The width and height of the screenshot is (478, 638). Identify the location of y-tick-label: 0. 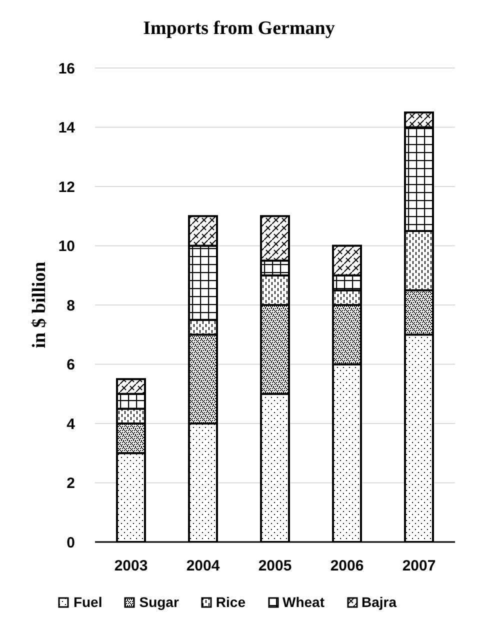
(70, 543).